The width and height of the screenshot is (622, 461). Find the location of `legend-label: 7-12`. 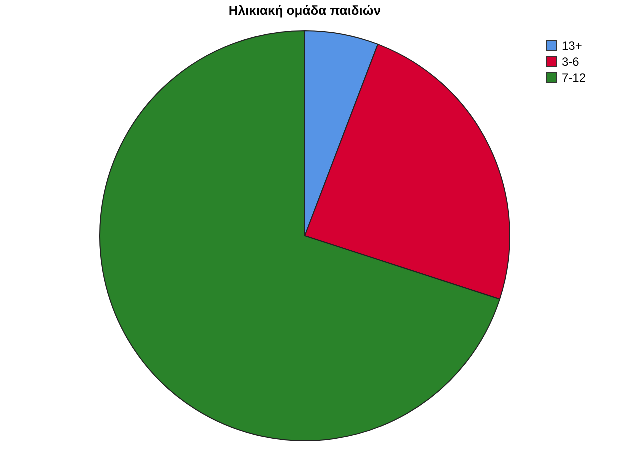

legend-label: 7-12 is located at coordinates (574, 78).